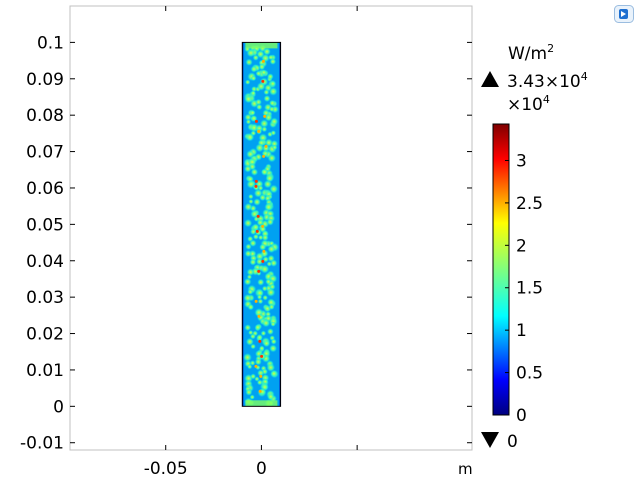 The width and height of the screenshot is (640, 480). What do you see at coordinates (501, 269) in the screenshot?
I see `colorbar-gradient` at bounding box center [501, 269].